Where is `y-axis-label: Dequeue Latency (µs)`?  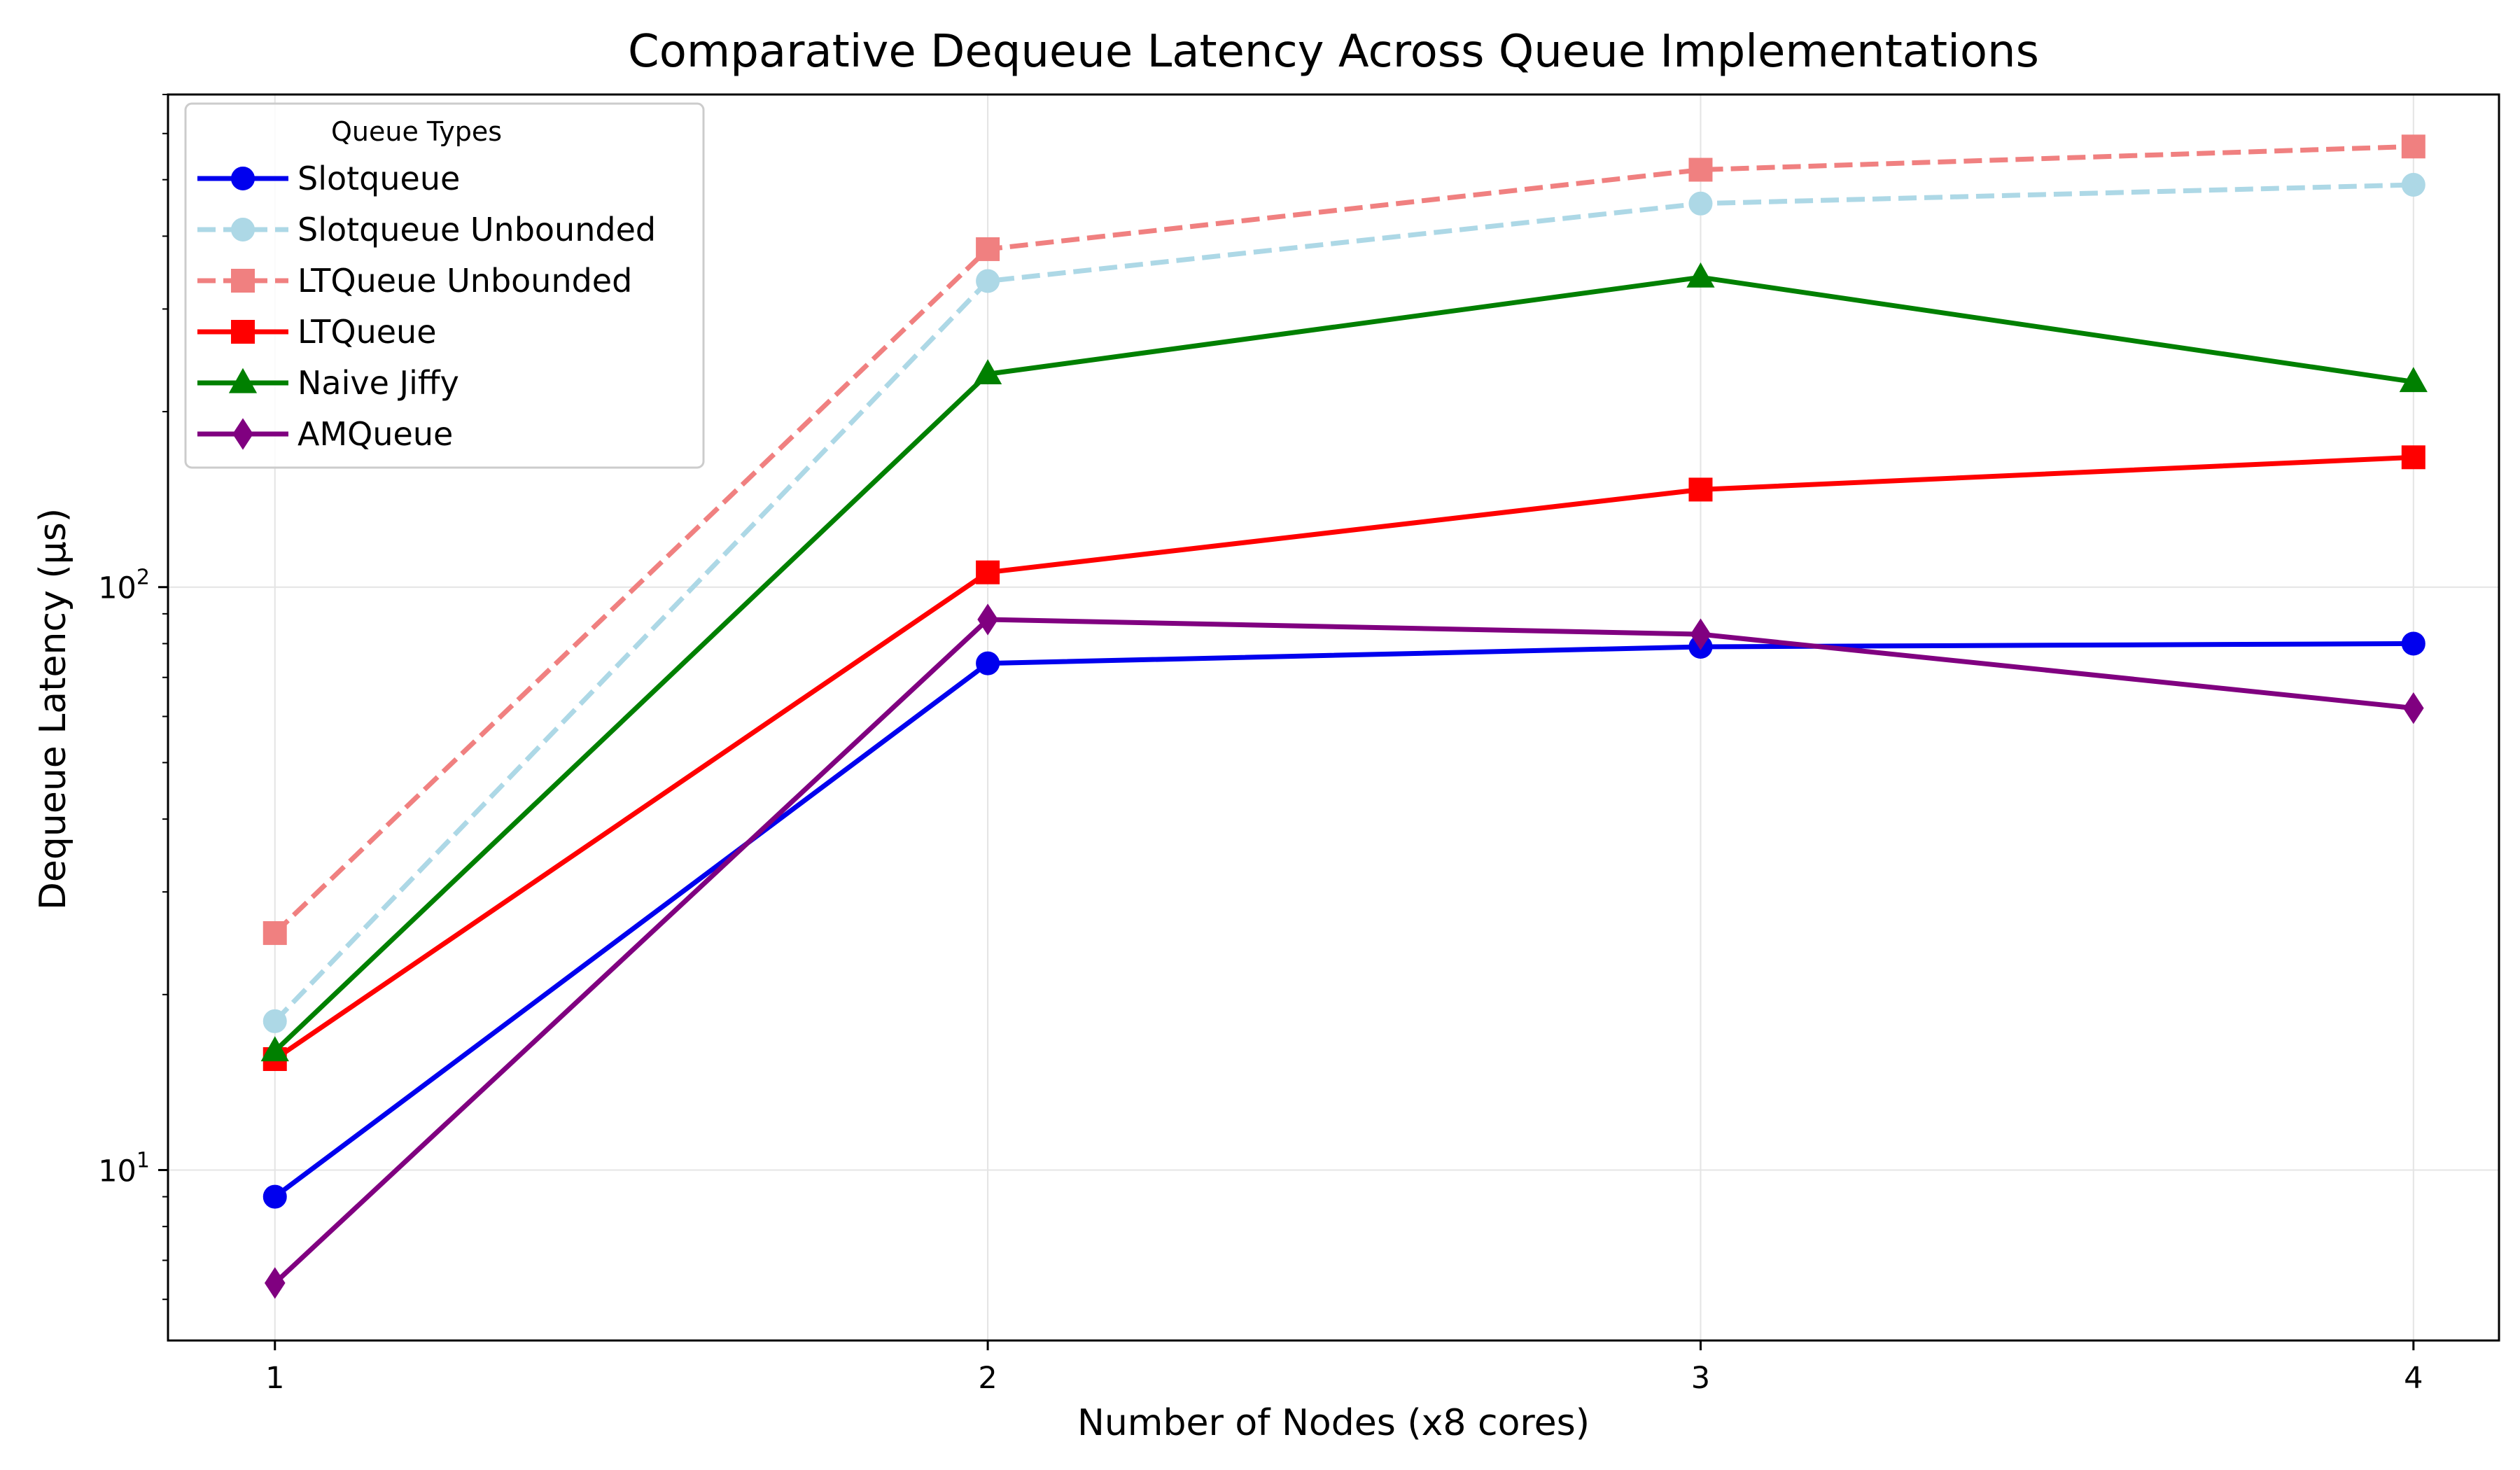
y-axis-label: Dequeue Latency (µs) is located at coordinates (53, 709).